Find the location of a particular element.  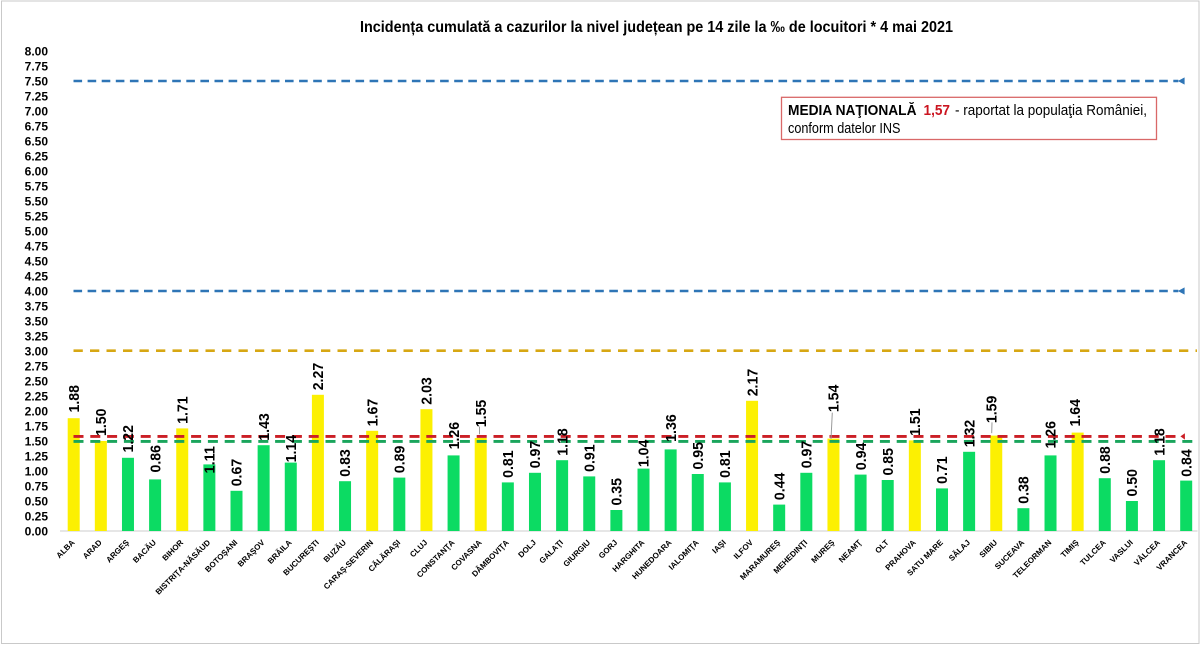

svg-text: 0.85 is located at coordinates (889, 462).